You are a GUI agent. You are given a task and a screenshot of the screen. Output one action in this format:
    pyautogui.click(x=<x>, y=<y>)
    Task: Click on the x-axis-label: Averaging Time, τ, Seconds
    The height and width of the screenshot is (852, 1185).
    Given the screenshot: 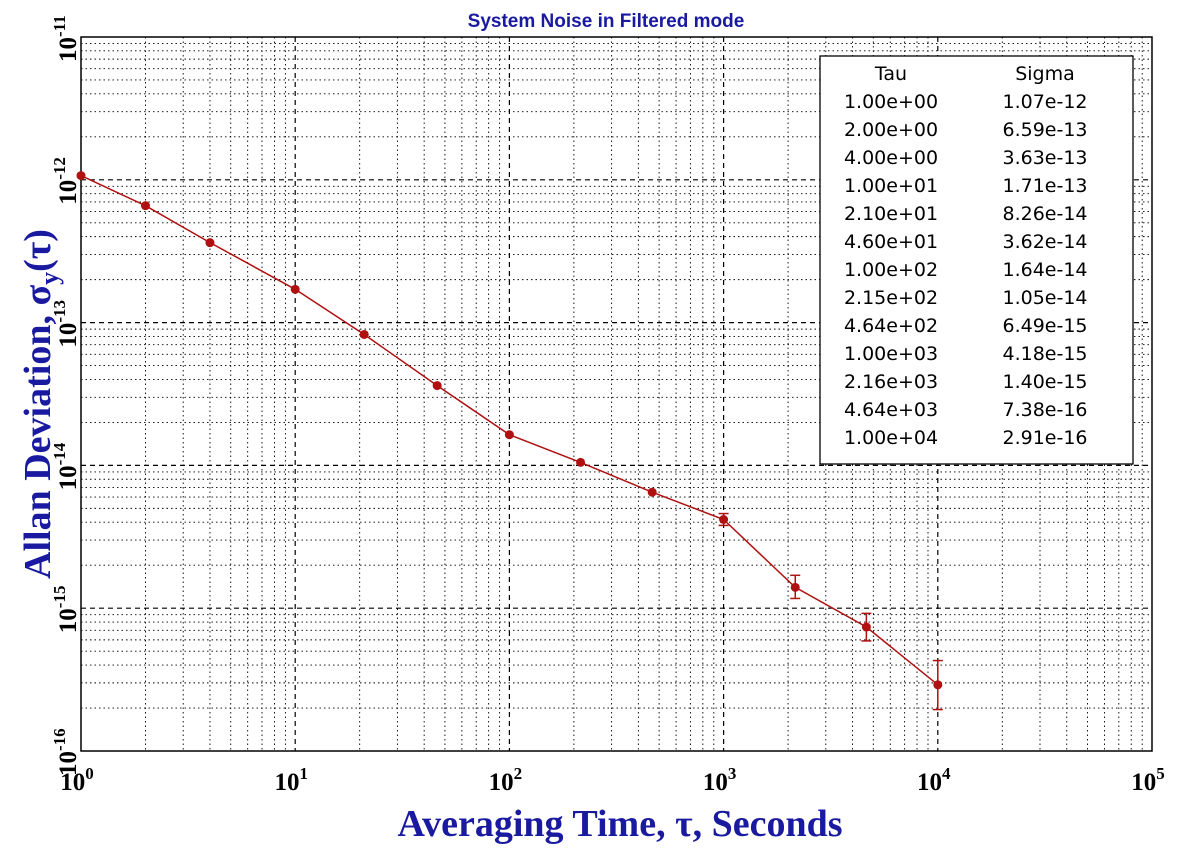 What is the action you would take?
    pyautogui.click(x=619, y=824)
    